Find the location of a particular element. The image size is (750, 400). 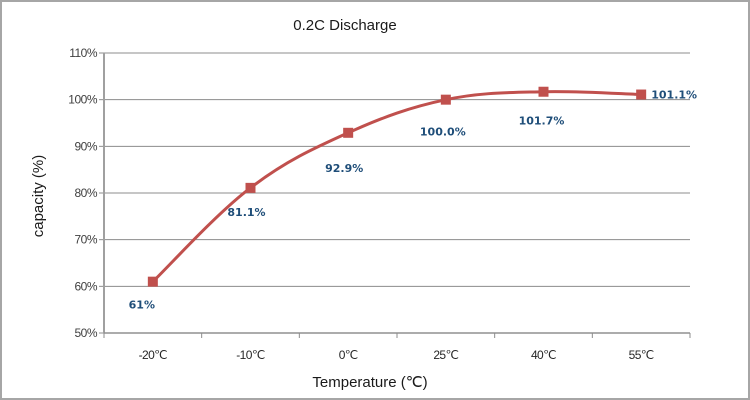

x-tick-label: 40℃ is located at coordinates (543, 355).